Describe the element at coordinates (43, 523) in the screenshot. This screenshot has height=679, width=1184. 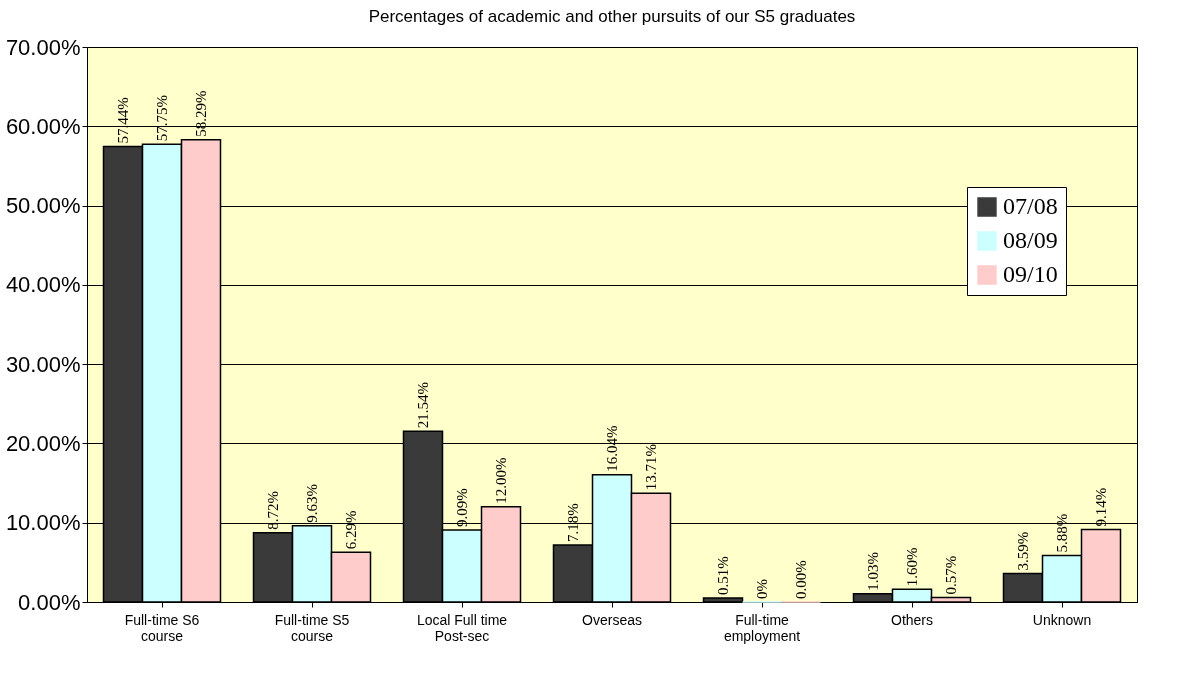
I see `y-tick-label: 10.00%` at that location.